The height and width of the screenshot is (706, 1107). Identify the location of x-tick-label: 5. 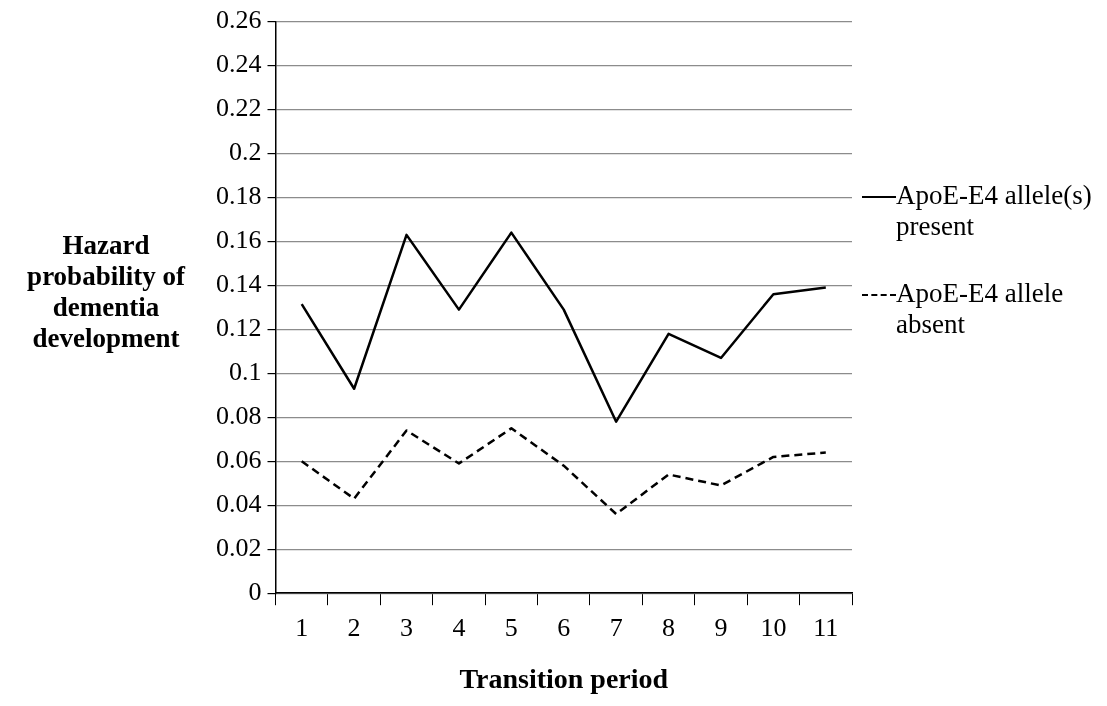
(511, 627).